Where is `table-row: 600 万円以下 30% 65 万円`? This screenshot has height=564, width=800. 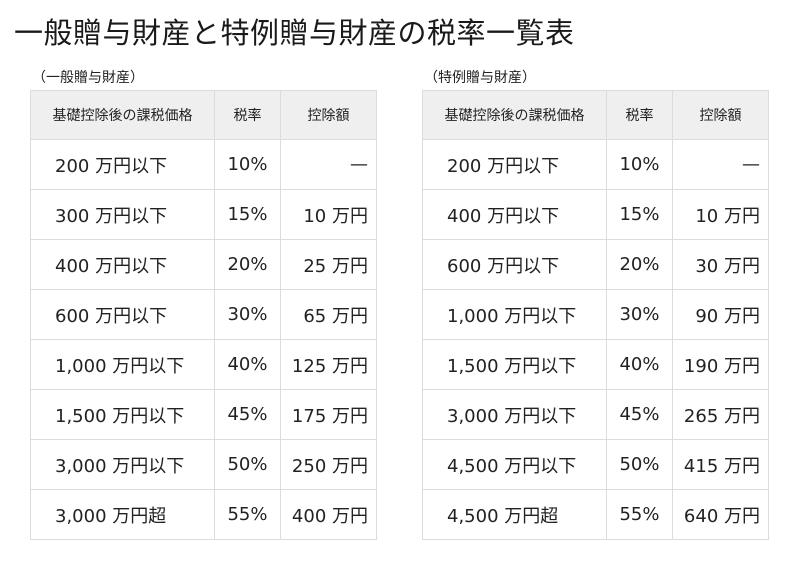
table-row: 600 万円以下 30% 65 万円 is located at coordinates (203, 314).